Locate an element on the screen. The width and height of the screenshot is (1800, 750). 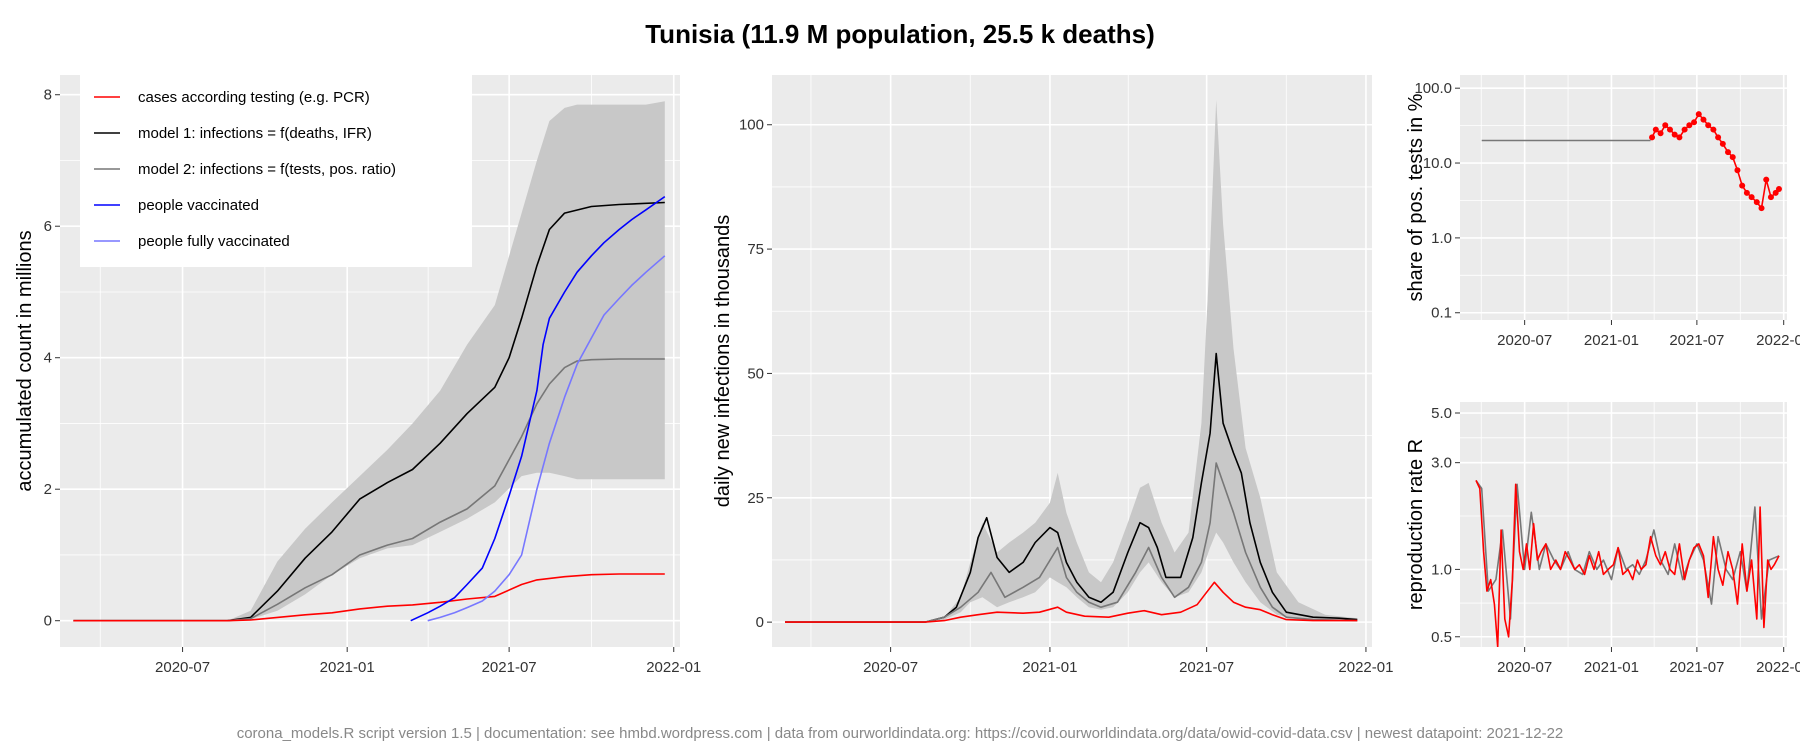
axis-label-y: reproduction rate R is located at coordinates (1416, 524).